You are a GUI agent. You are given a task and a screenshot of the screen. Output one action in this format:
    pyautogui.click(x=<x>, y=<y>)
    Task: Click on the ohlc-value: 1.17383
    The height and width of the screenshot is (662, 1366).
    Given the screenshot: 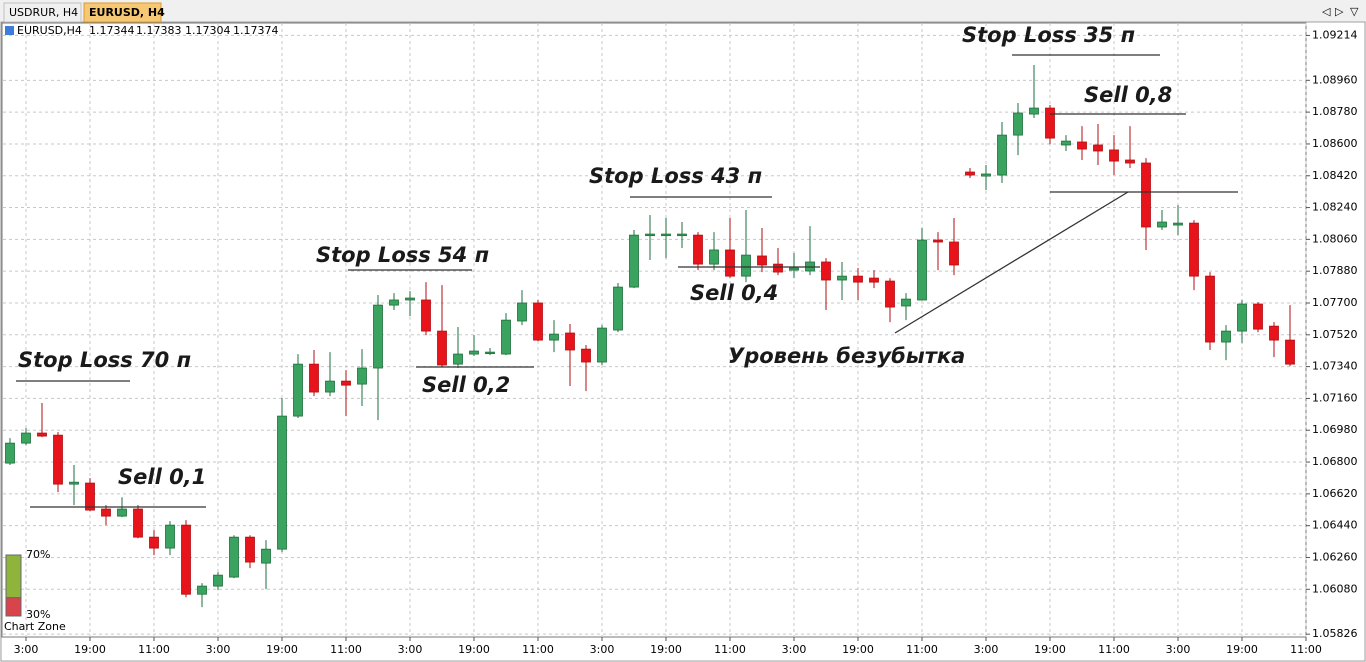 What is the action you would take?
    pyautogui.click(x=159, y=30)
    